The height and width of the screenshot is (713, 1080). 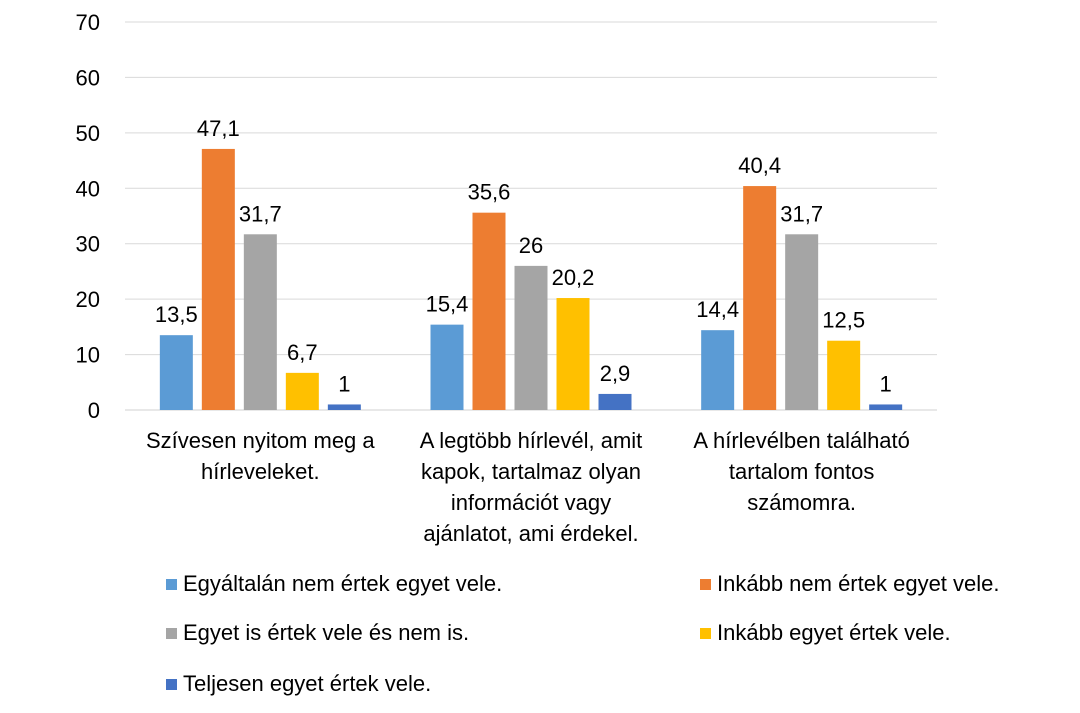 I want to click on data-label: 35,6, so click(x=489, y=192).